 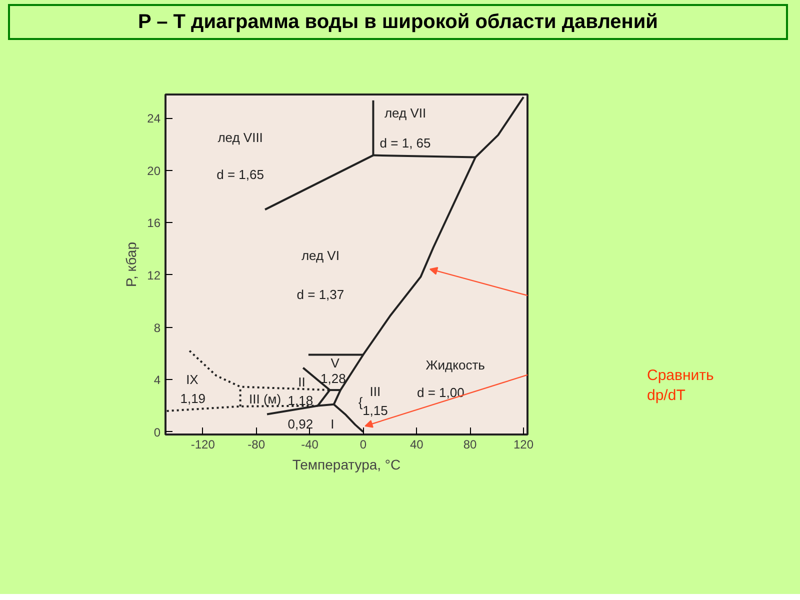 I want to click on x-tick-label: -80, so click(x=257, y=445).